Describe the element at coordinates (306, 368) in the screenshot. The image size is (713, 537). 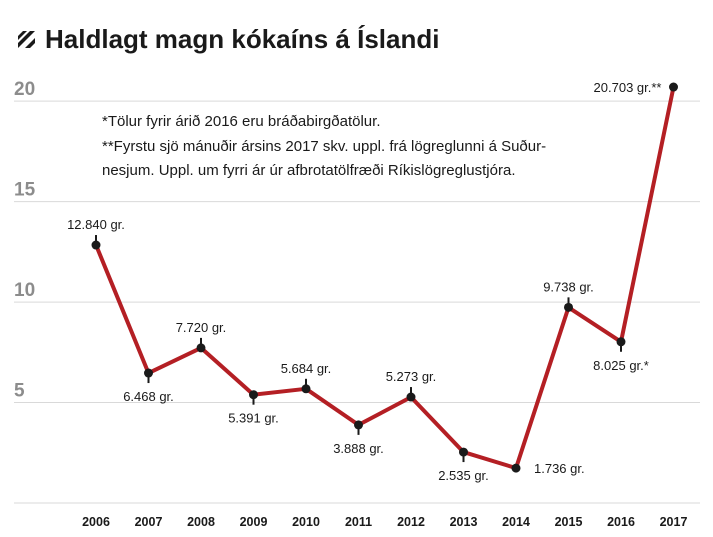
I see `data-label-2010: 5.684 gr.` at that location.